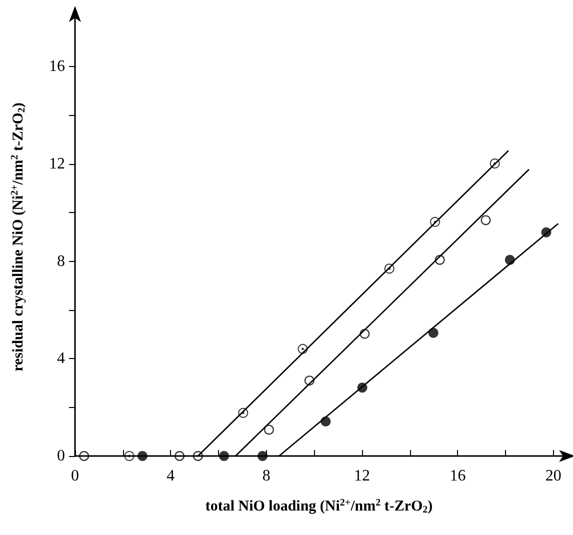 Image resolution: width=573 pixels, height=535 pixels. Describe the element at coordinates (170, 476) in the screenshot. I see `x-tick-label: 4` at that location.